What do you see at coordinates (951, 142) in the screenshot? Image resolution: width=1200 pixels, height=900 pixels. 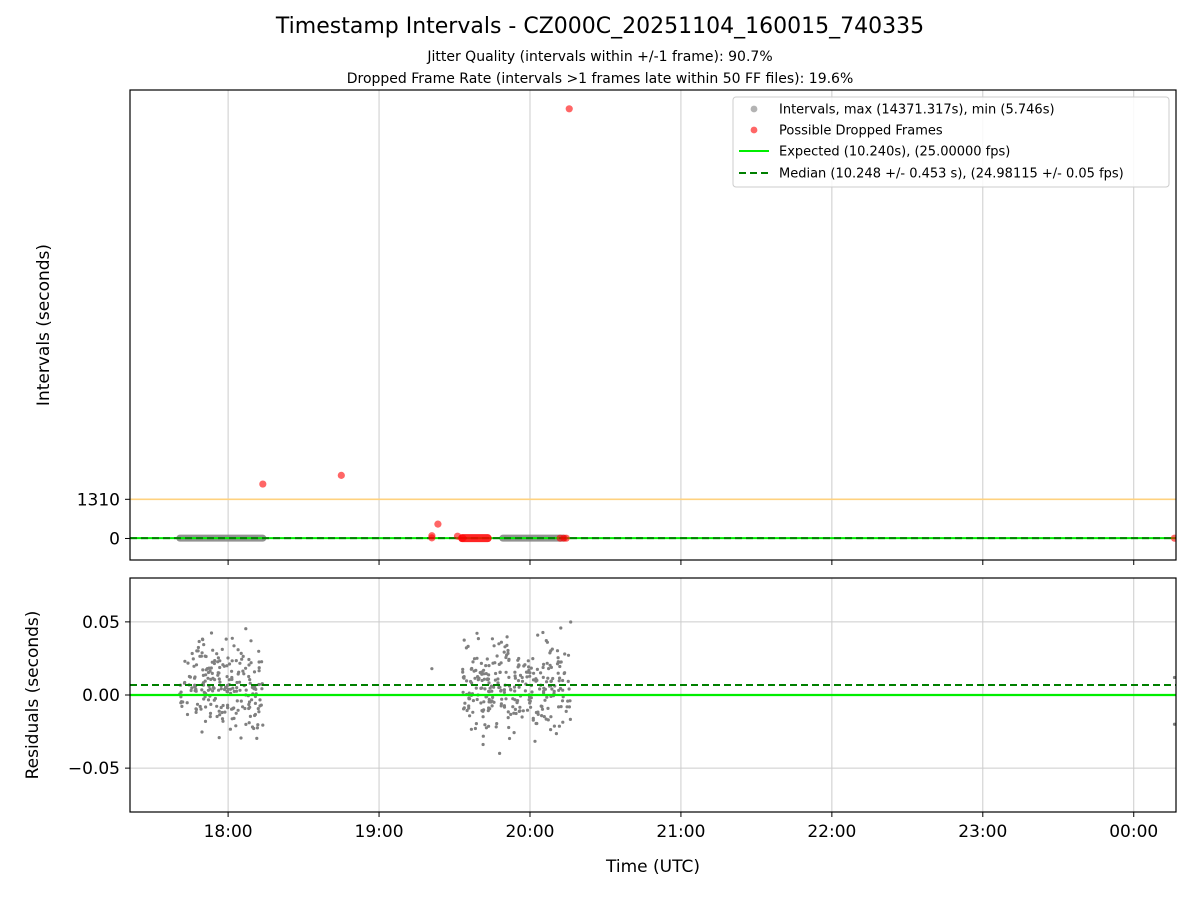 I see `legend-box` at bounding box center [951, 142].